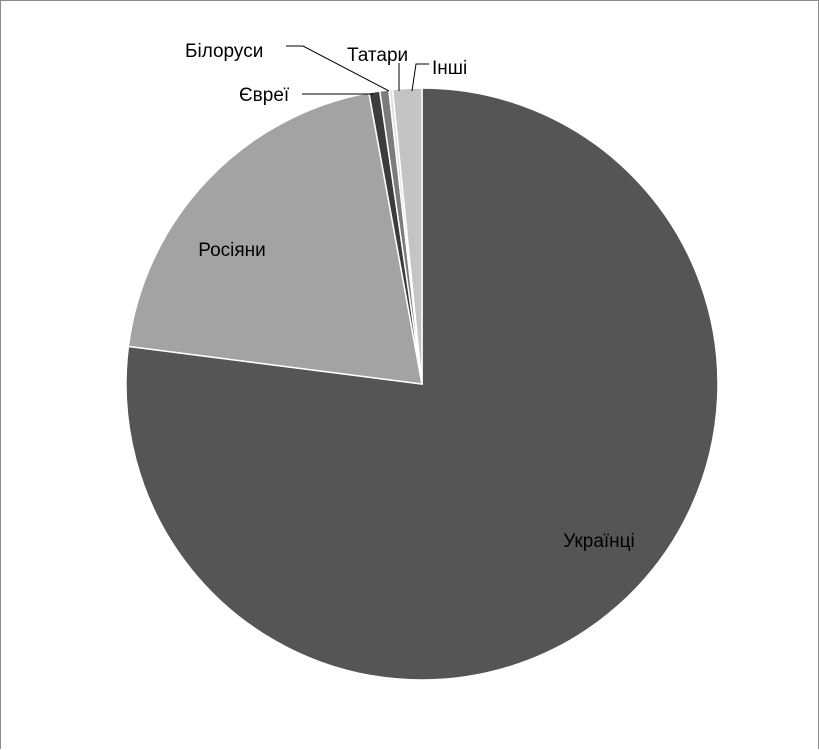  Describe the element at coordinates (599, 541) in the screenshot. I see `slice-label-1: Українці` at that location.